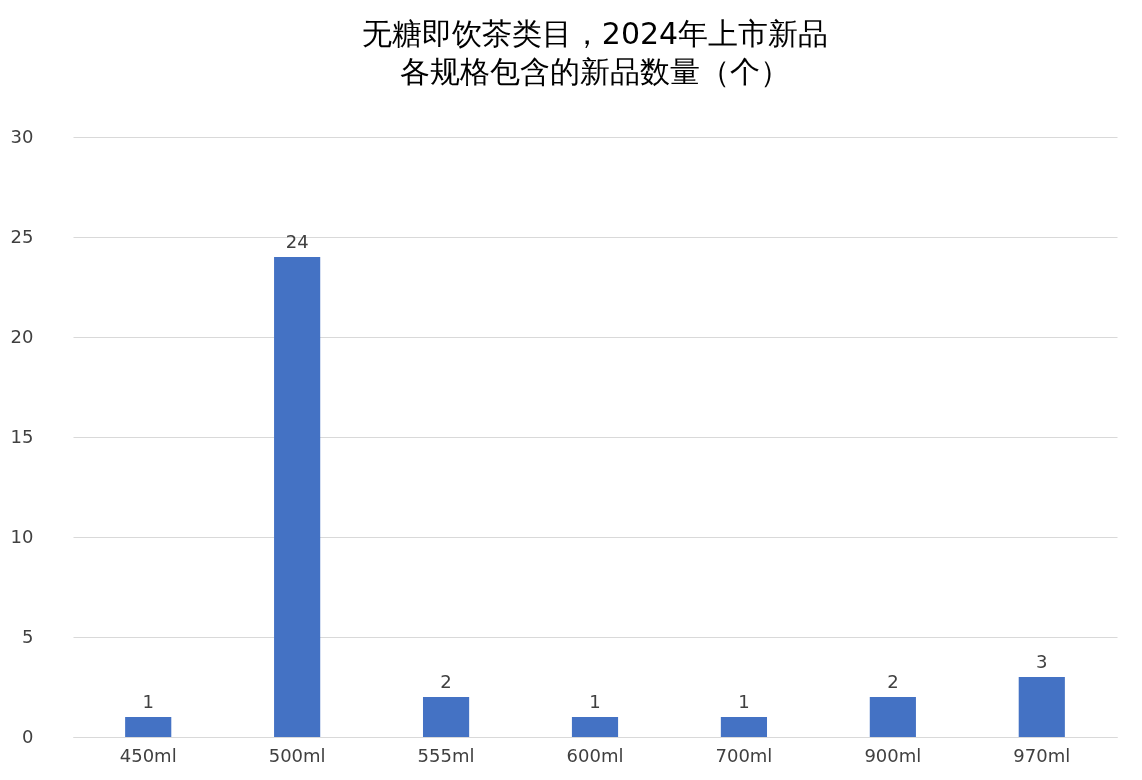 This screenshot has height=780, width=1142. Describe the element at coordinates (22, 336) in the screenshot. I see `y-tick-label: 20` at that location.